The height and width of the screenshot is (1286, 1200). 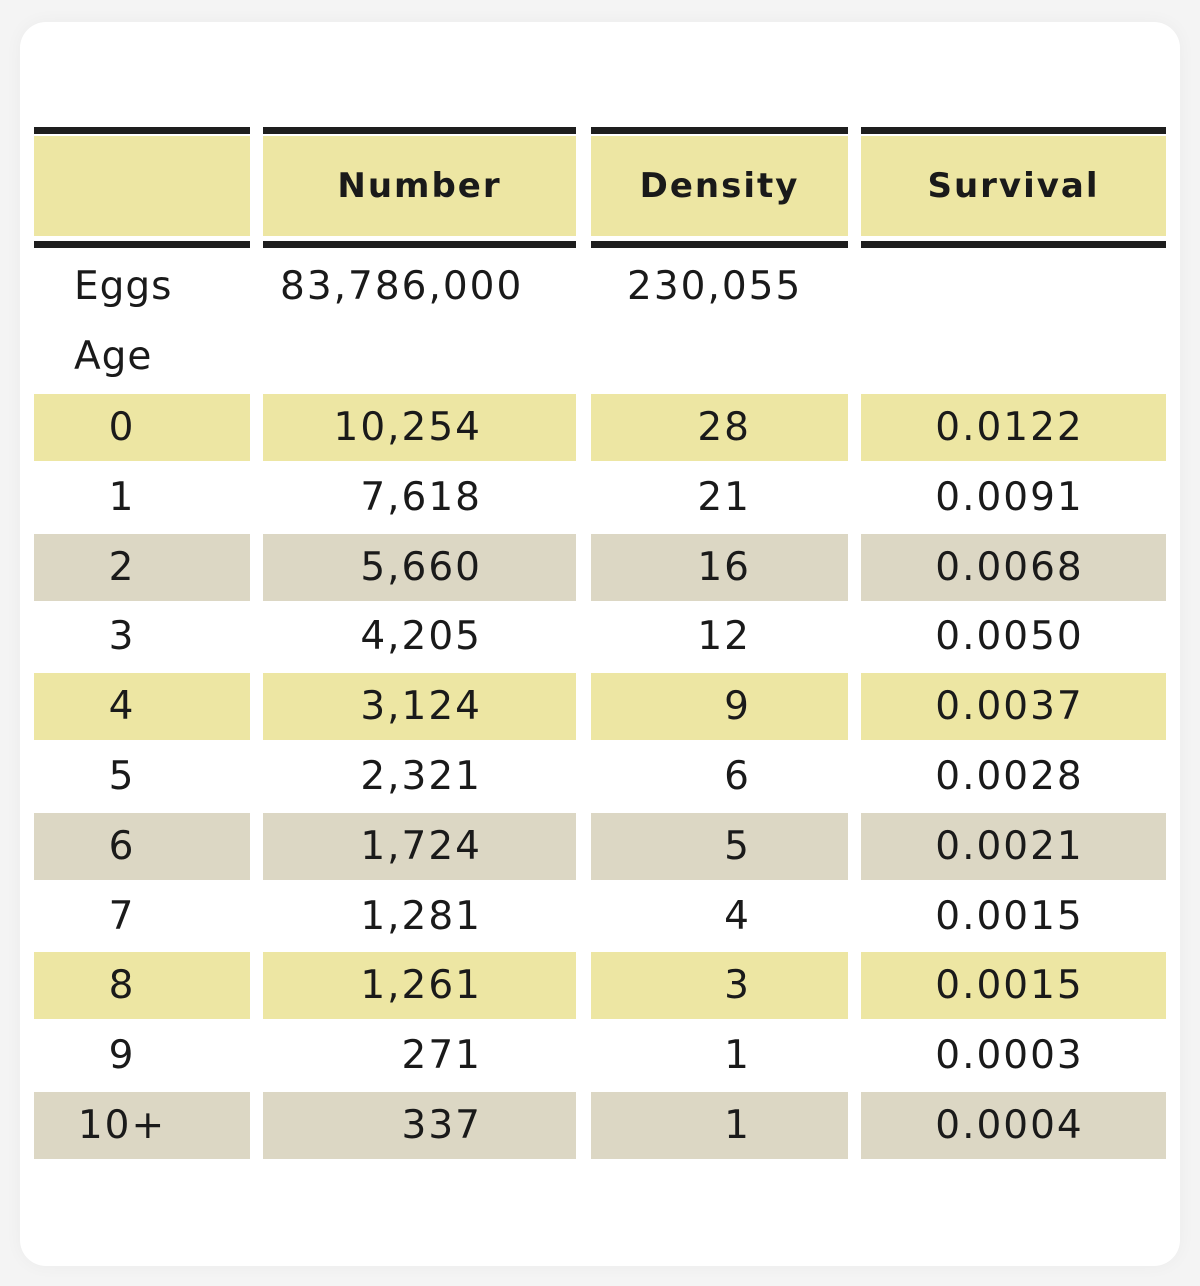 What do you see at coordinates (1009, 776) in the screenshot?
I see `survival-cell: 0.0028` at bounding box center [1009, 776].